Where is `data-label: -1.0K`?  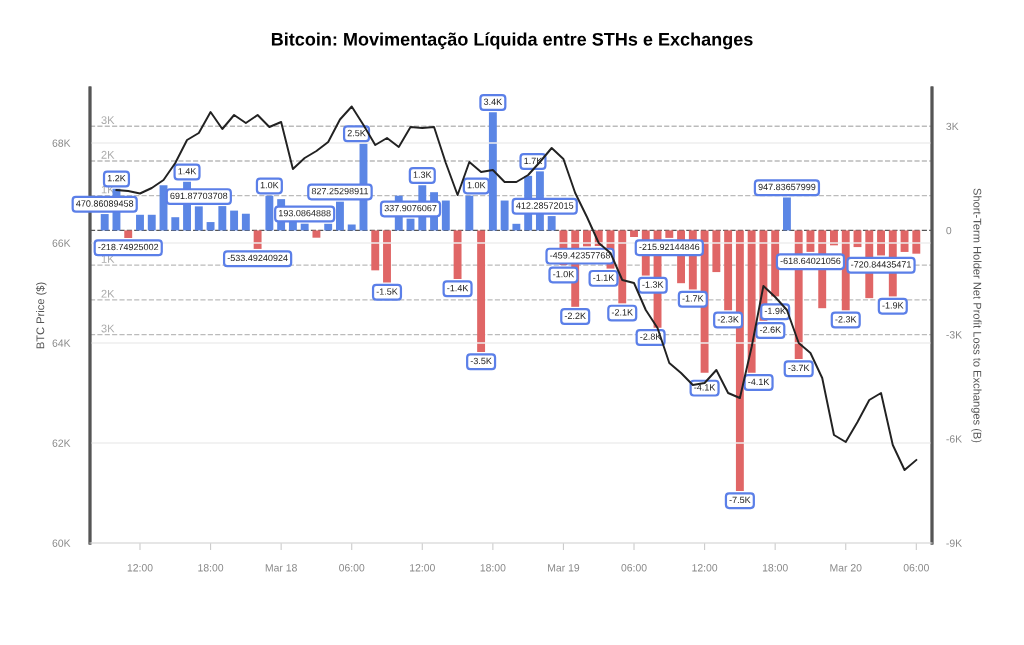
data-label: -1.0K is located at coordinates (564, 274).